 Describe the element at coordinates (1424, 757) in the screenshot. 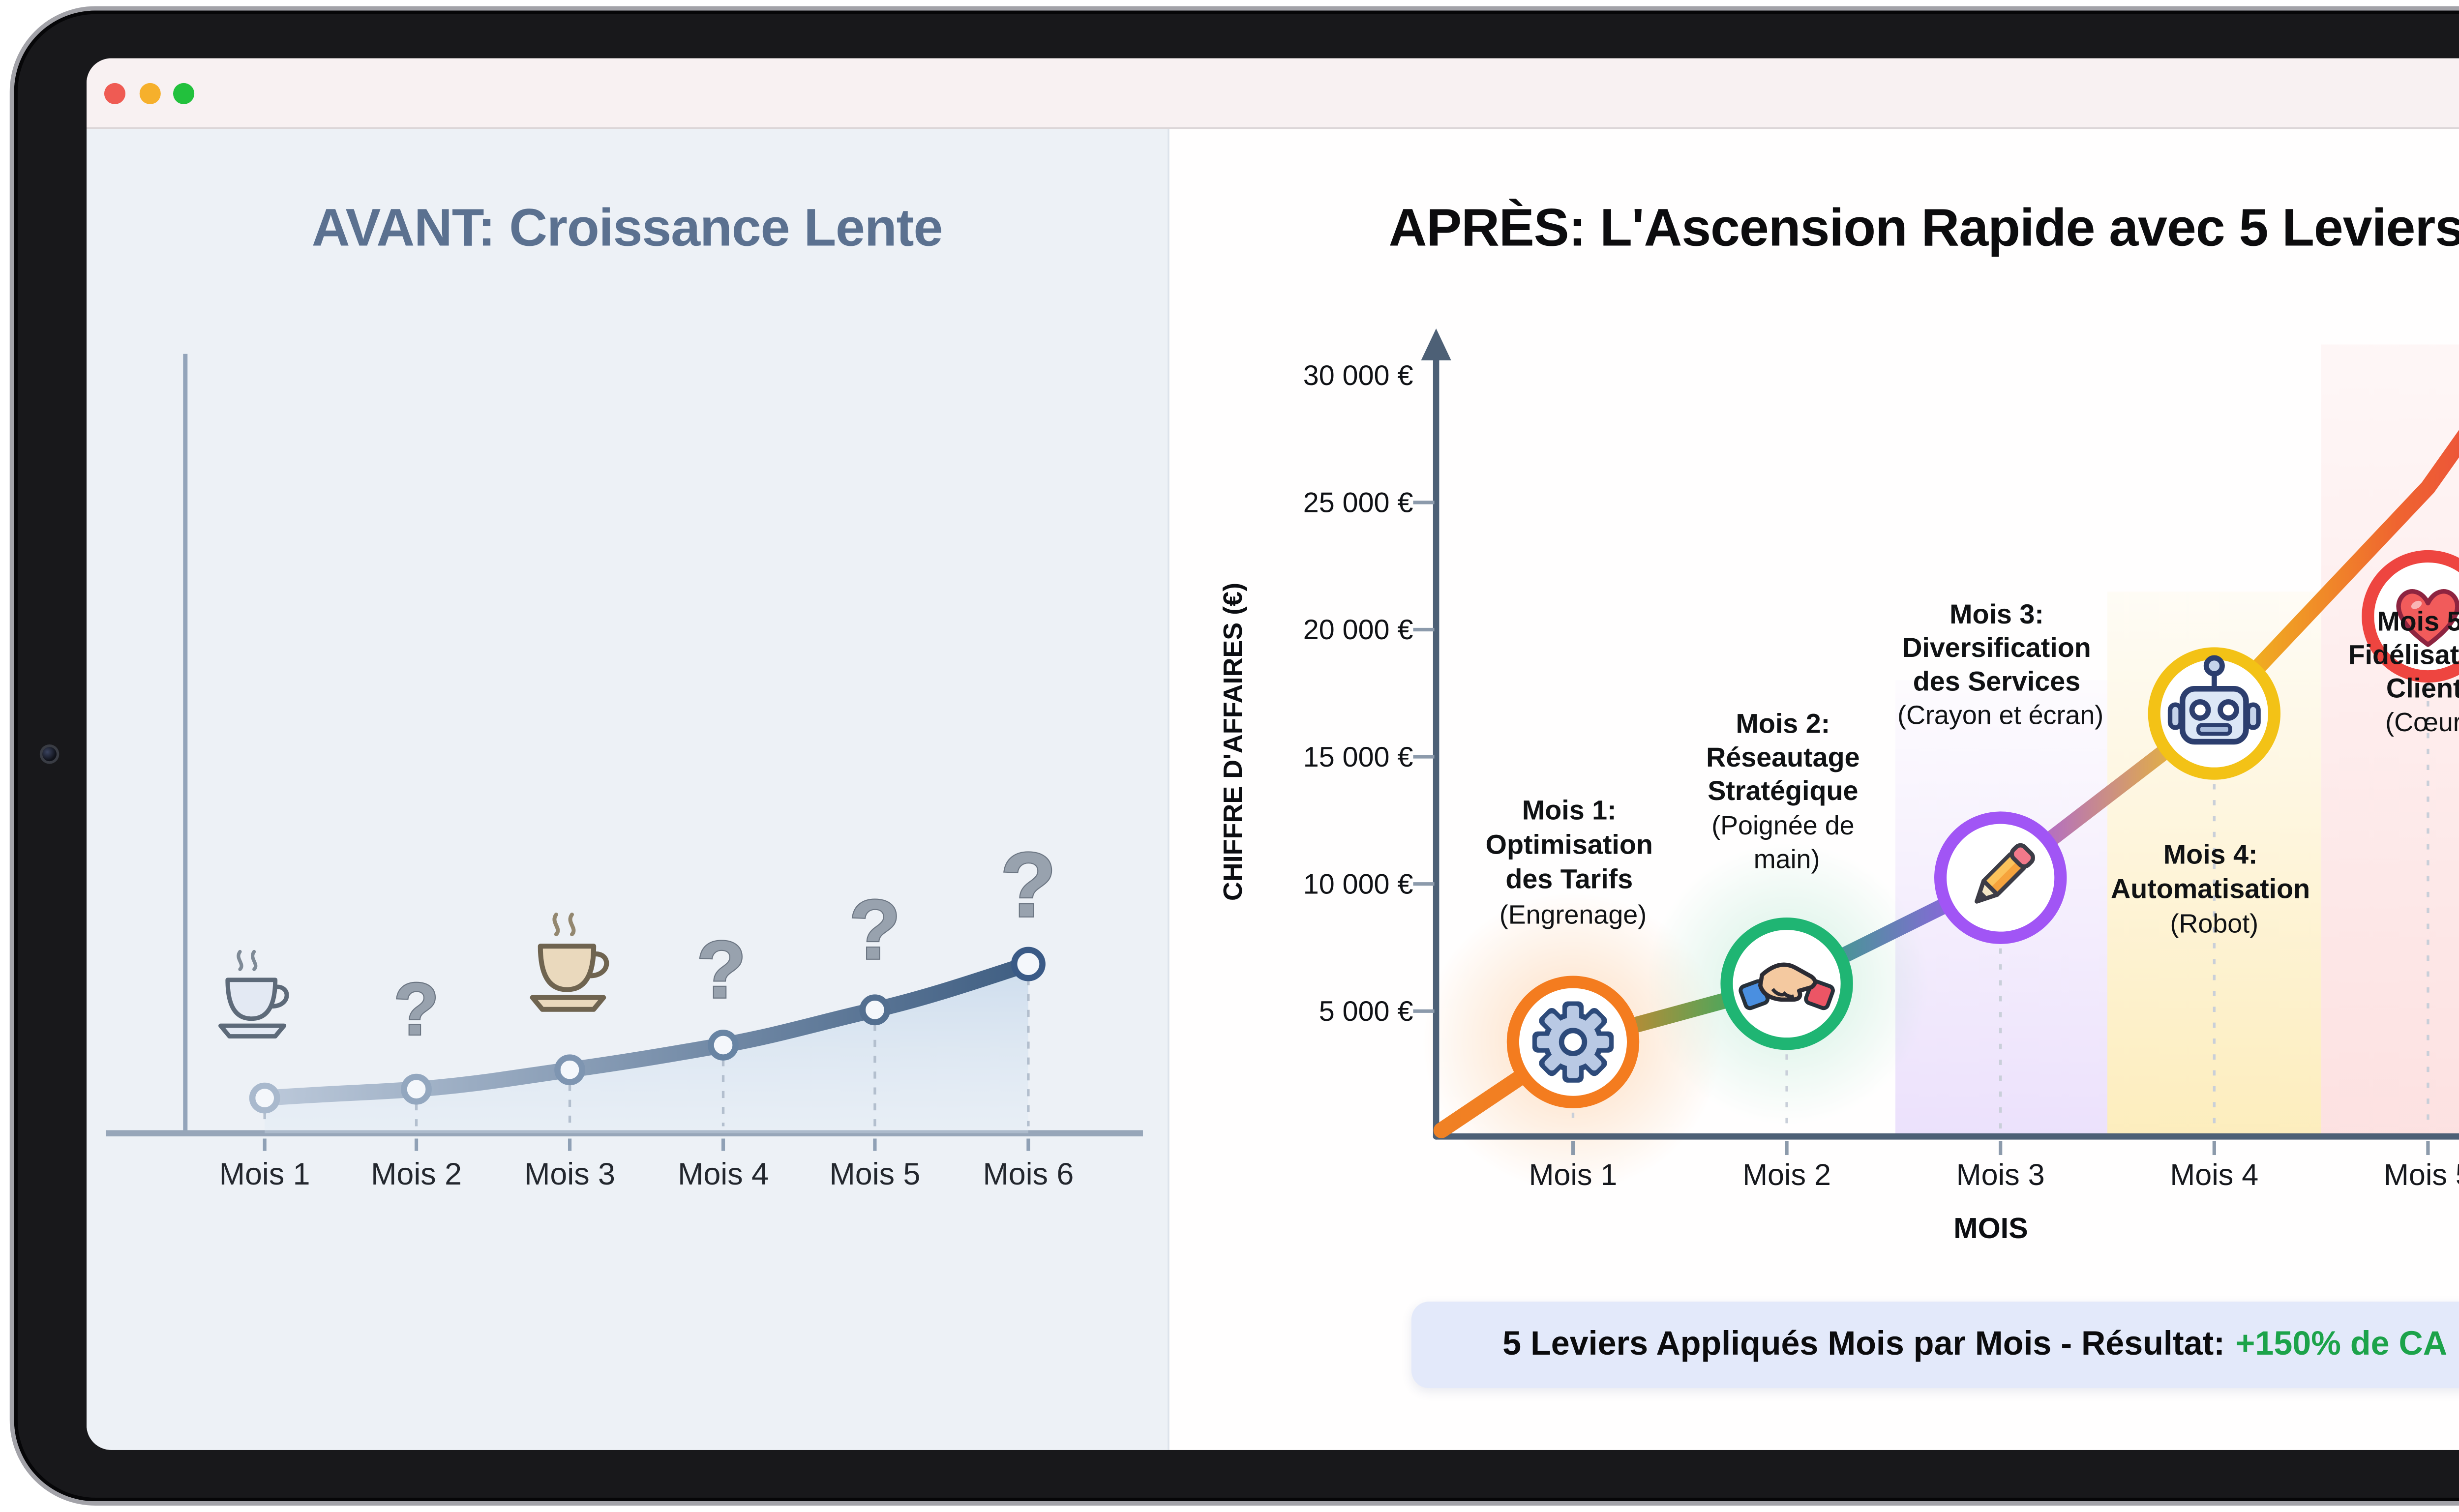

I see `after-y-ticks` at that location.